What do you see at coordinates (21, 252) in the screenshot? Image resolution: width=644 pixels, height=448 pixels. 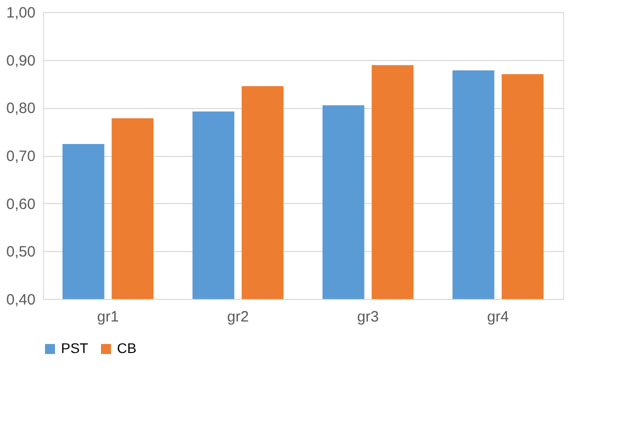 I see `y-tick-label: 0,50` at bounding box center [21, 252].